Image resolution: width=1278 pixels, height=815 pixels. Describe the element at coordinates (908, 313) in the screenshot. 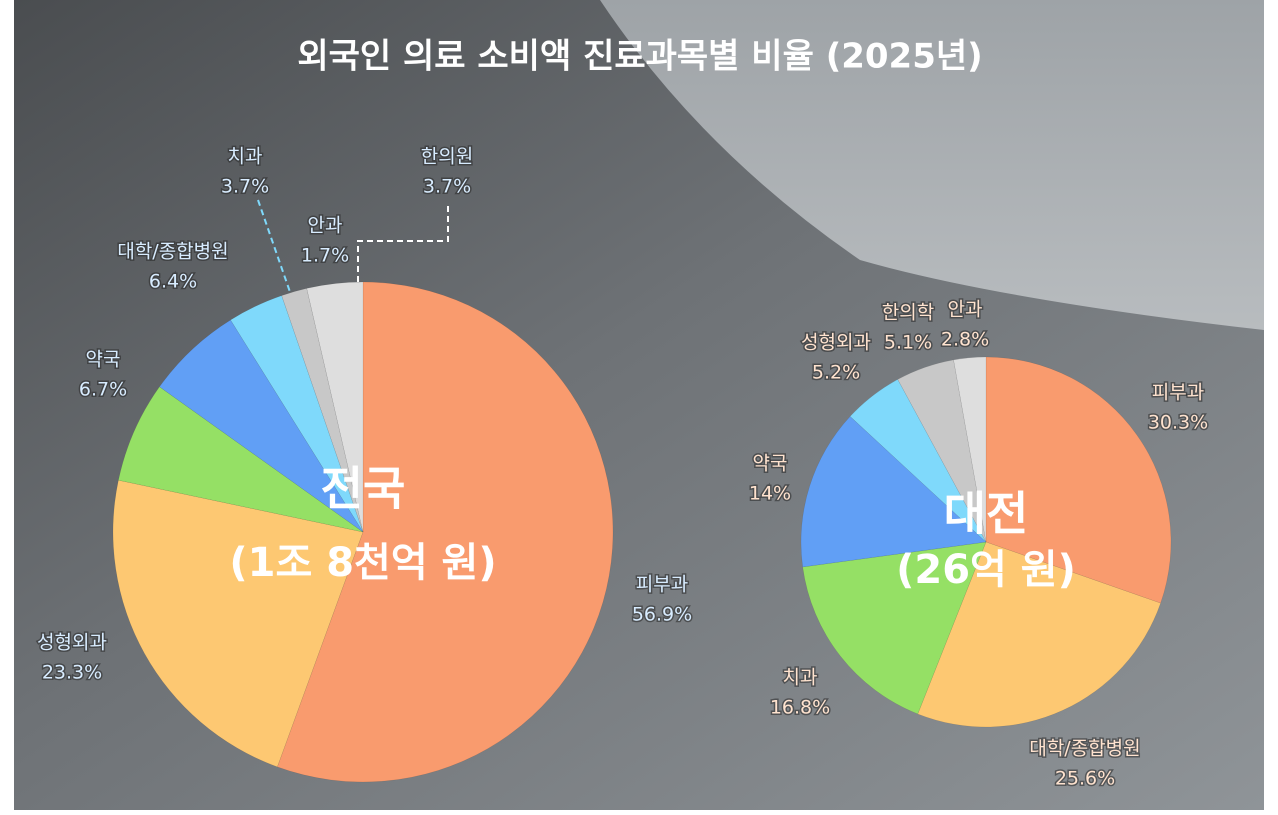

I see `slice-label: 한의학` at that location.